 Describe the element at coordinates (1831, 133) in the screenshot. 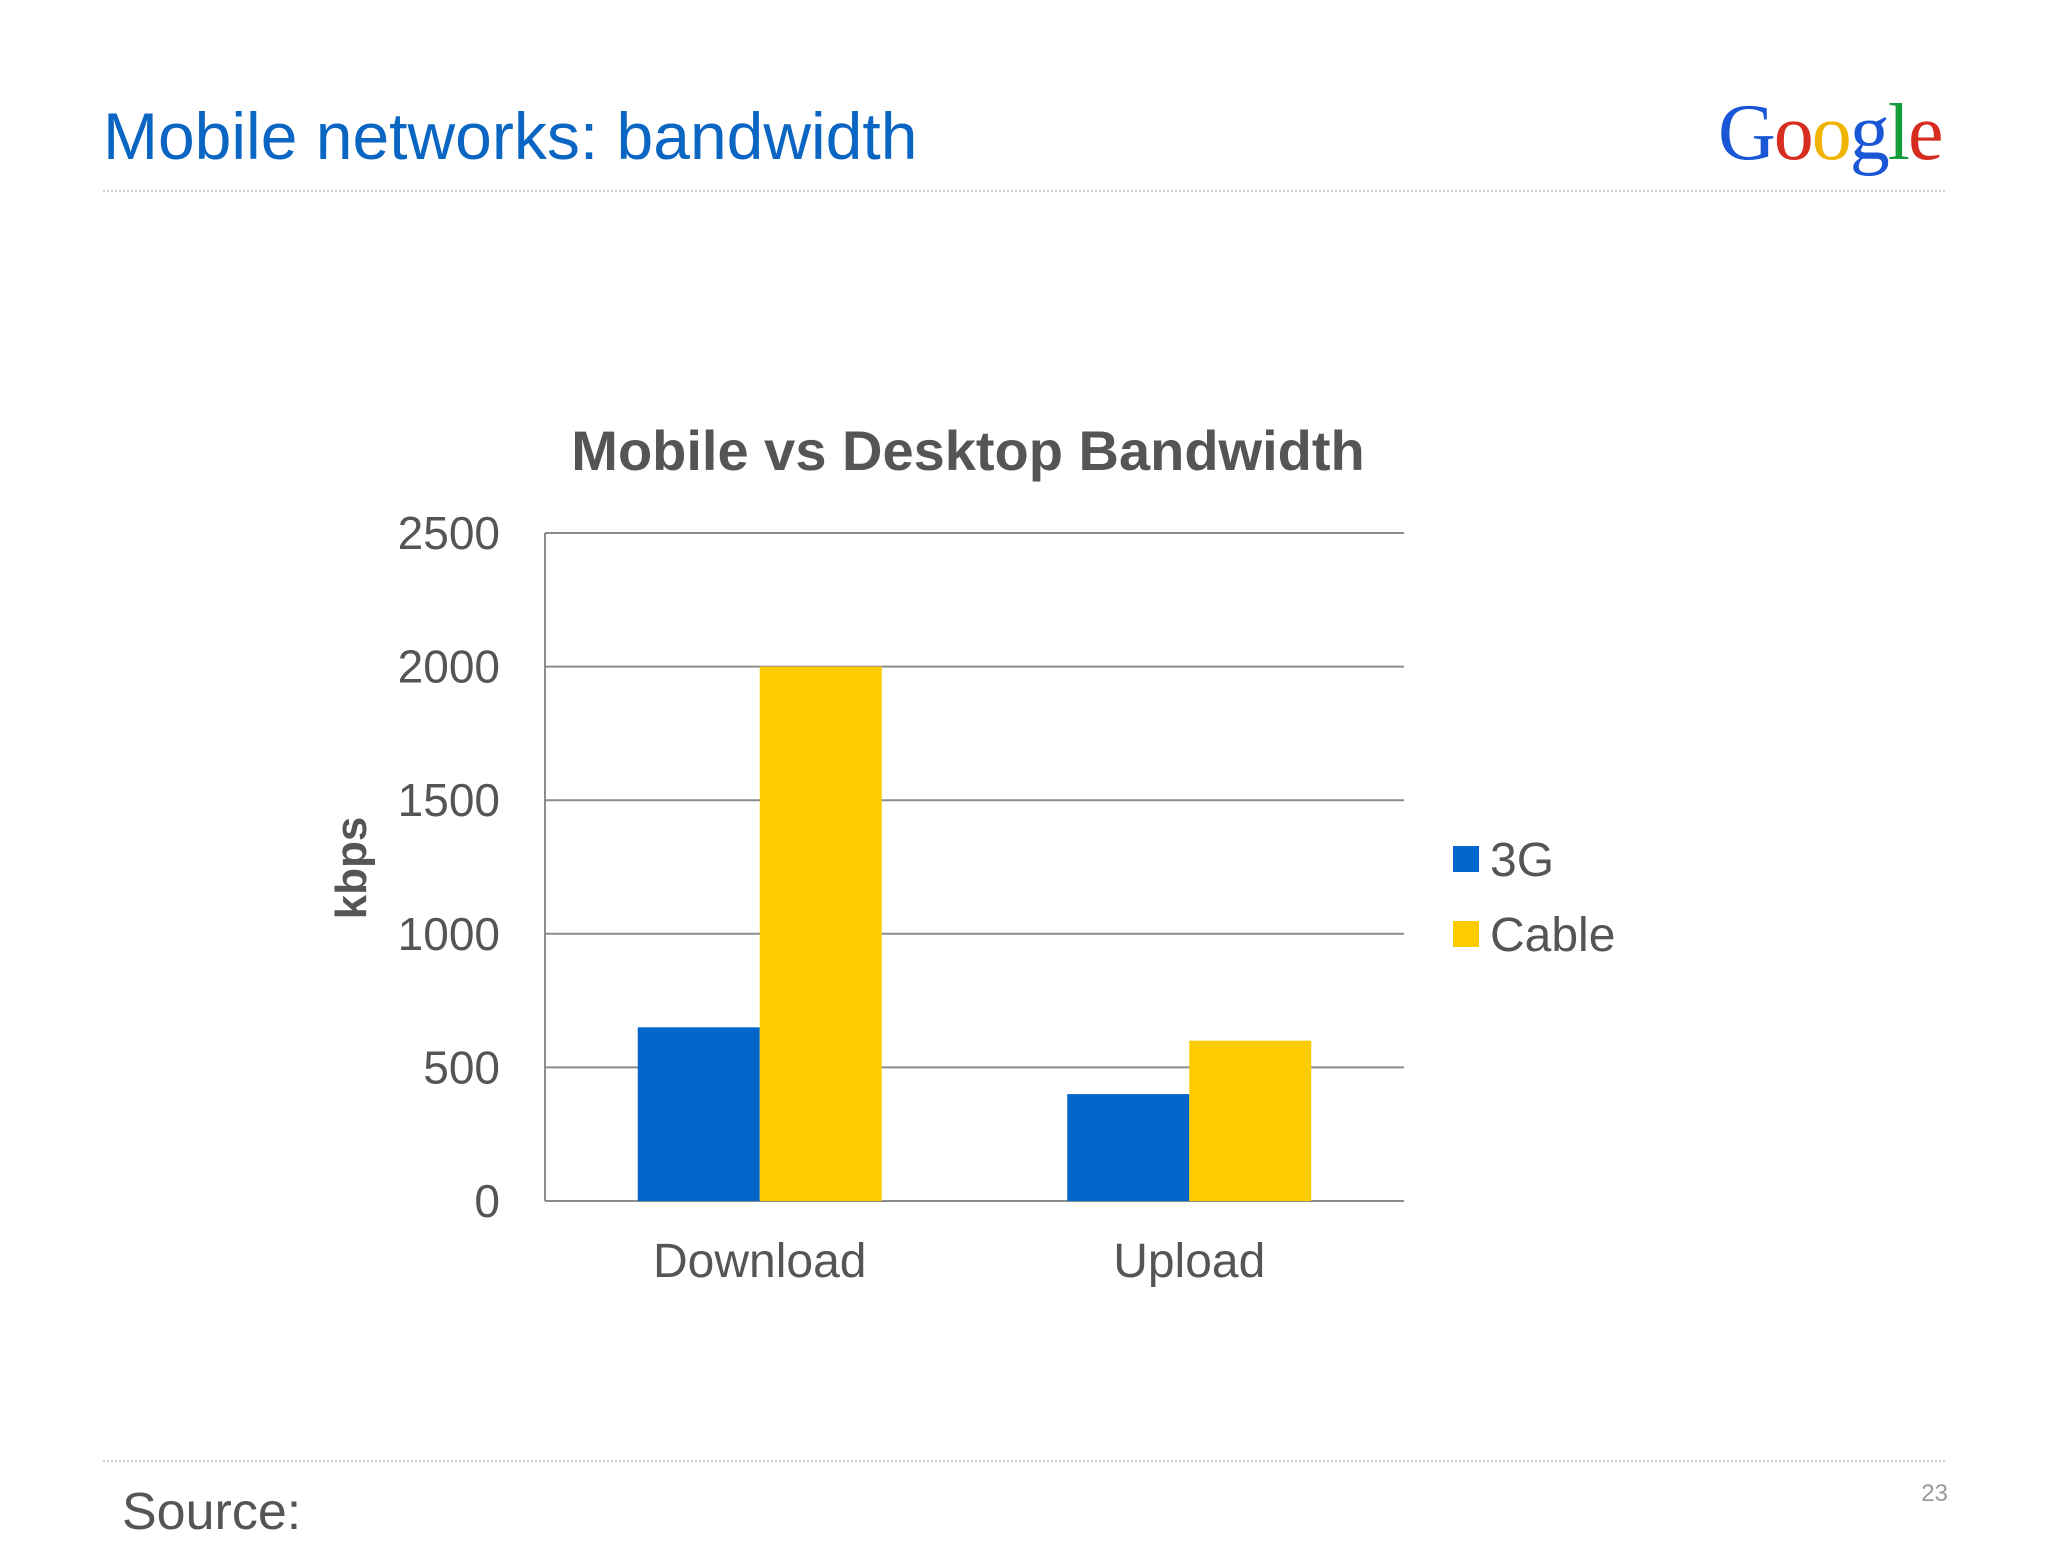

I see `google-logo: Google` at that location.